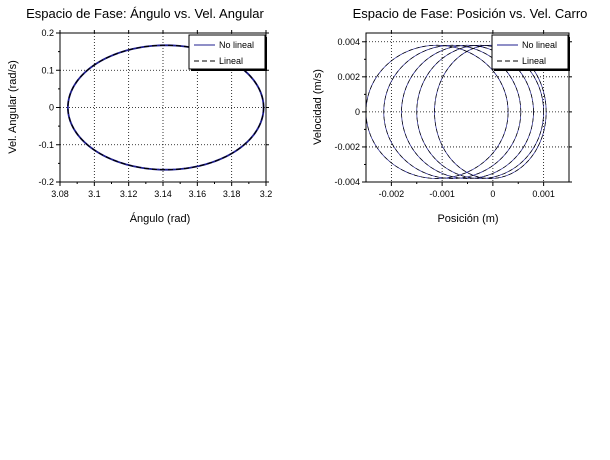 This screenshot has height=460, width=610. I want to click on y-axis-label: Vel. Angular (rad/s), so click(13, 107).